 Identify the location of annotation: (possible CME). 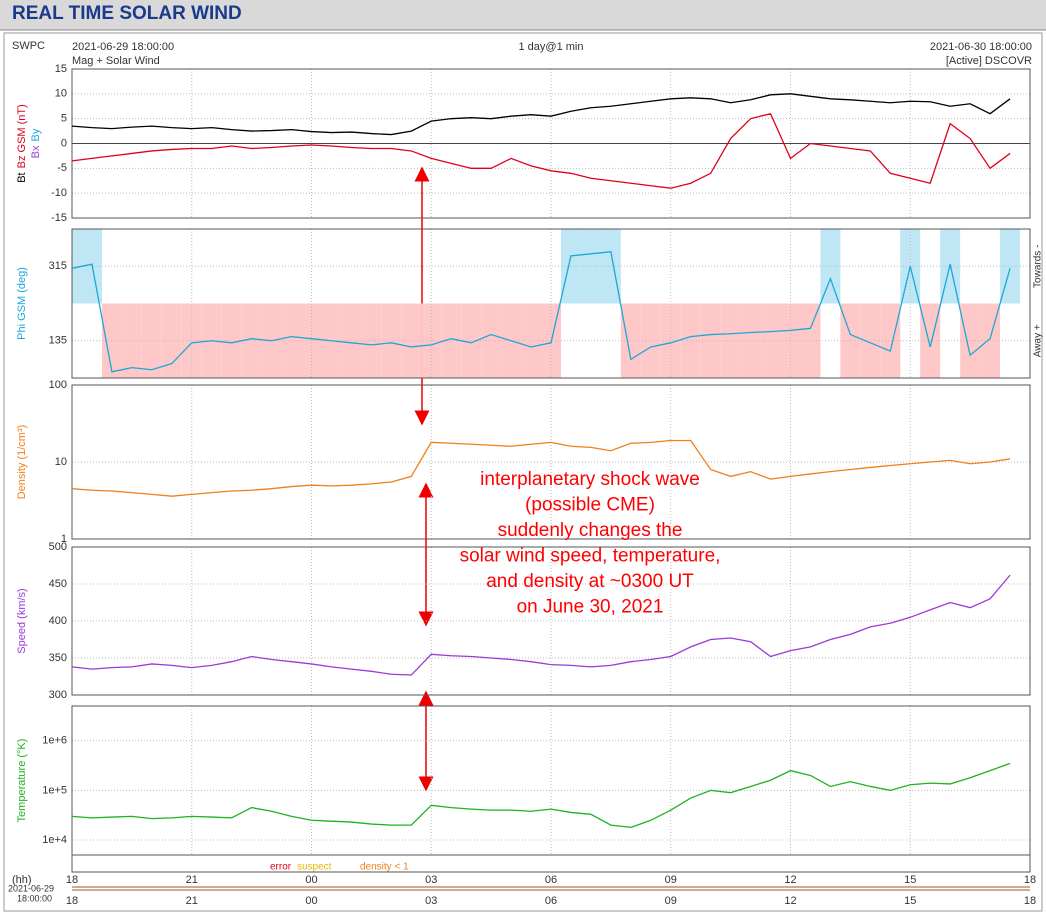
(590, 505).